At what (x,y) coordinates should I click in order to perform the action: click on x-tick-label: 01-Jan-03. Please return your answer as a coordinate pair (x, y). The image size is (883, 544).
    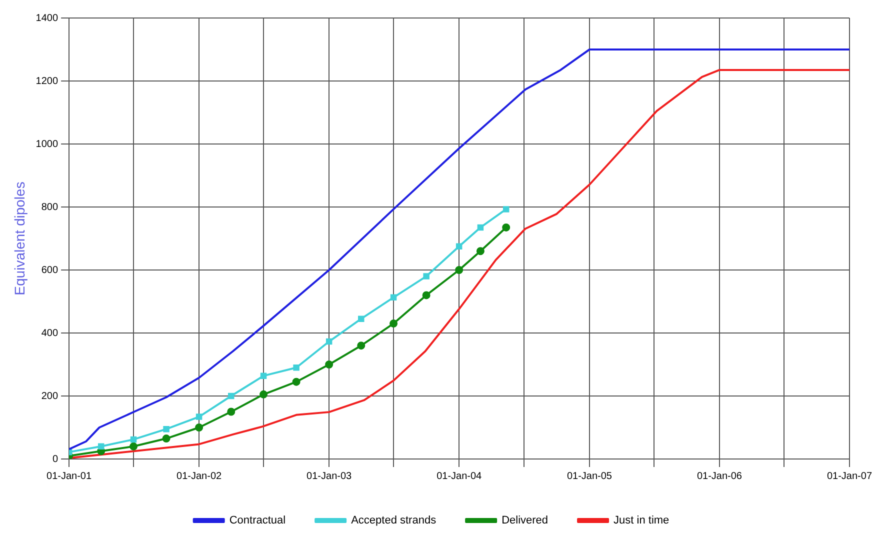
    Looking at the image, I should click on (329, 476).